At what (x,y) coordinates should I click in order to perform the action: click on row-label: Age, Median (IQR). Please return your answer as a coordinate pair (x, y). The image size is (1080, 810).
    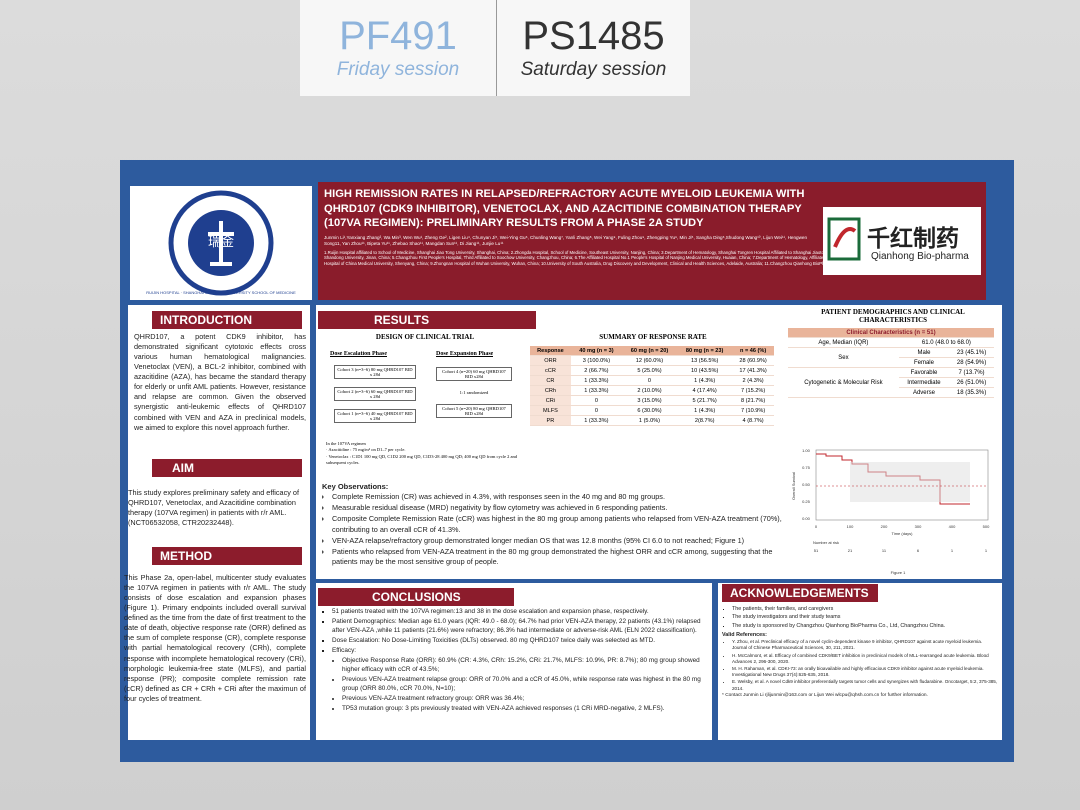
    Looking at the image, I should click on (843, 342).